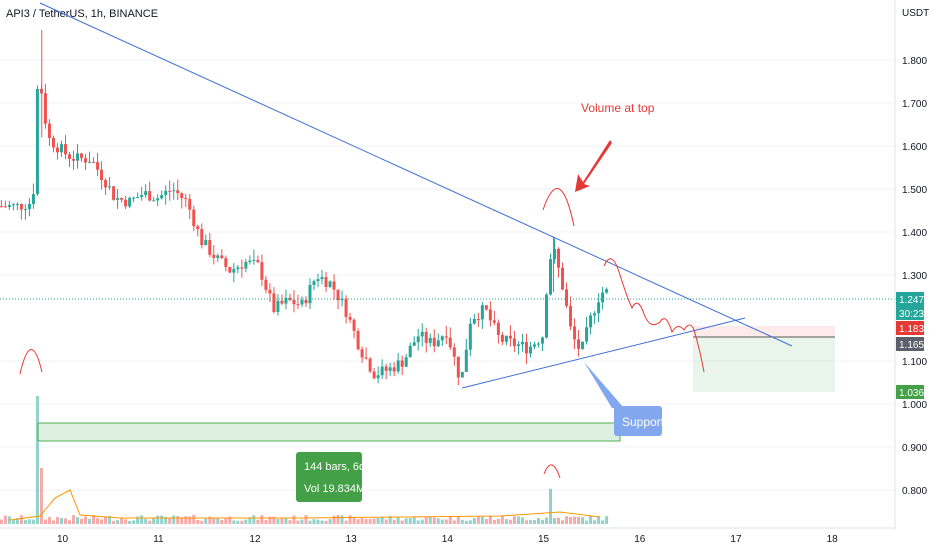 The height and width of the screenshot is (550, 932). Describe the element at coordinates (914, 104) in the screenshot. I see `y-tick-label: 1.700` at that location.